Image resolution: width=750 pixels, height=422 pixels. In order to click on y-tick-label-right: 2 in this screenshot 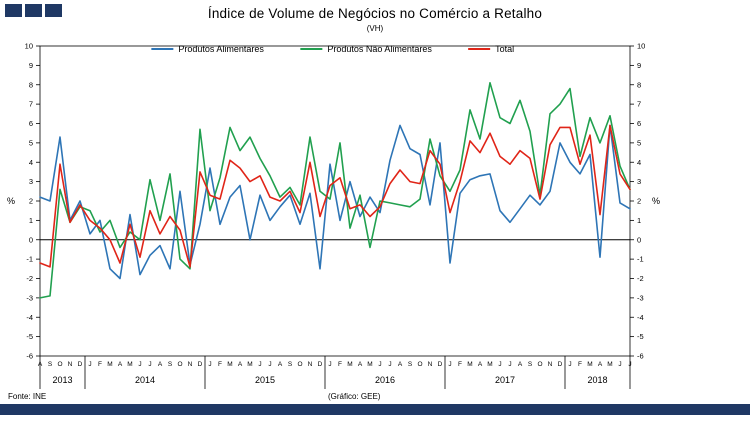, I will do `click(639, 201)`.